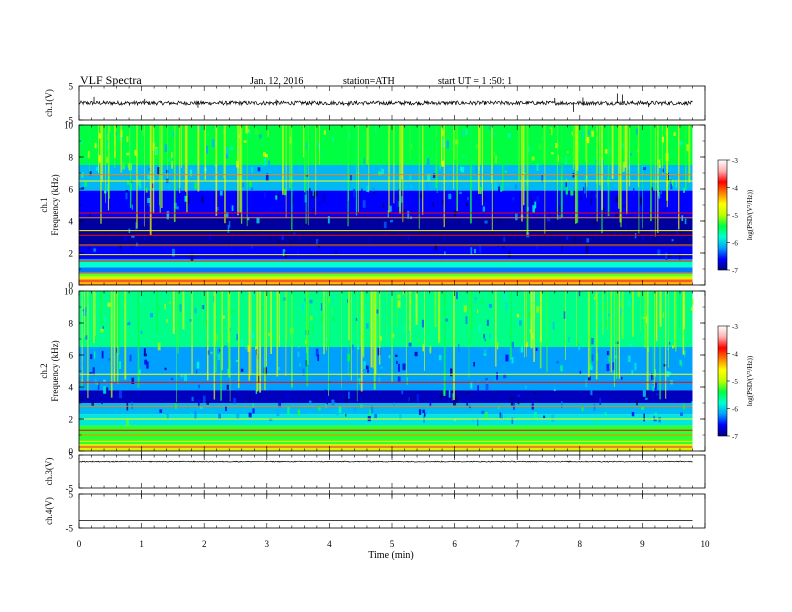 This screenshot has width=792, height=612. I want to click on channel-label: ch.1, so click(44, 204).